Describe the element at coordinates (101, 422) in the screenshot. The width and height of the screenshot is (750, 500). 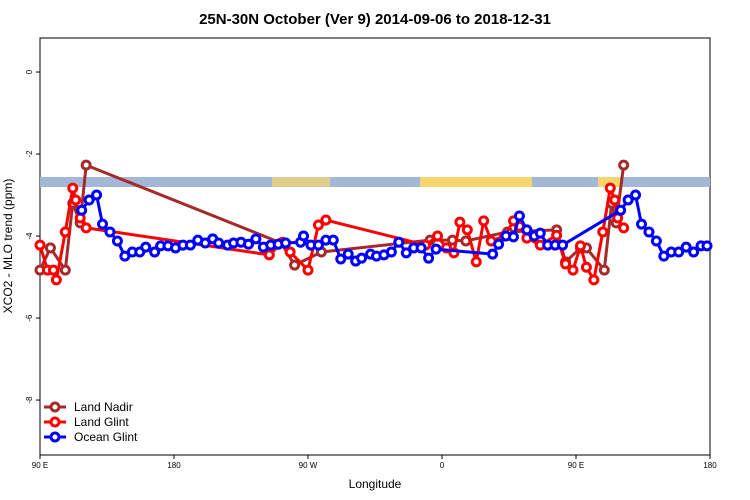
I see `legend-label: Land Glint` at that location.